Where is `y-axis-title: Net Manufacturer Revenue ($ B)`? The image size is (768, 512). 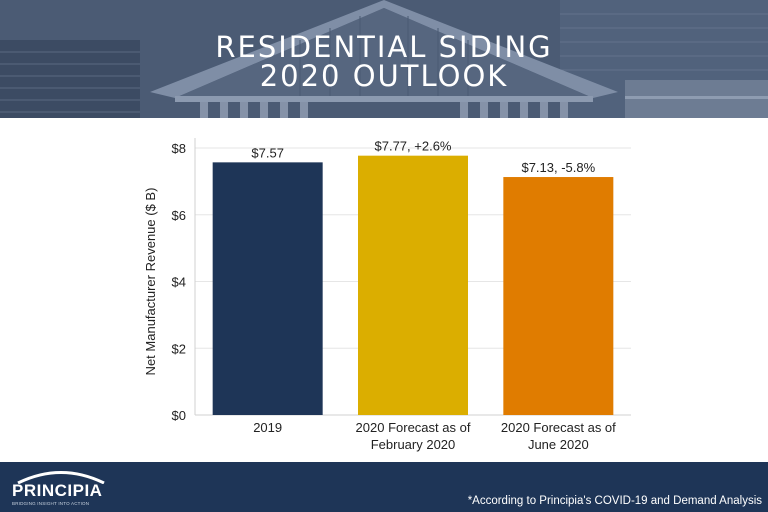 y-axis-title: Net Manufacturer Revenue ($ B) is located at coordinates (150, 282).